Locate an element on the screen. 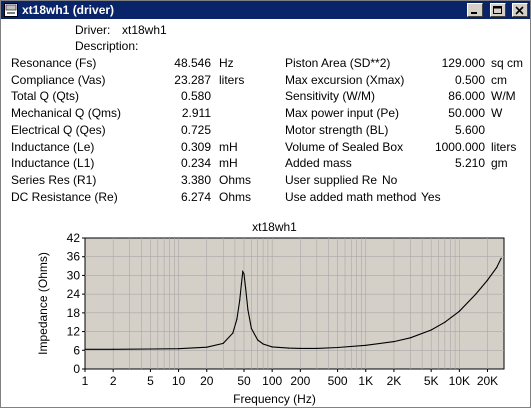 Image resolution: width=531 pixels, height=408 pixels. param-value: 0.234 is located at coordinates (195, 163).